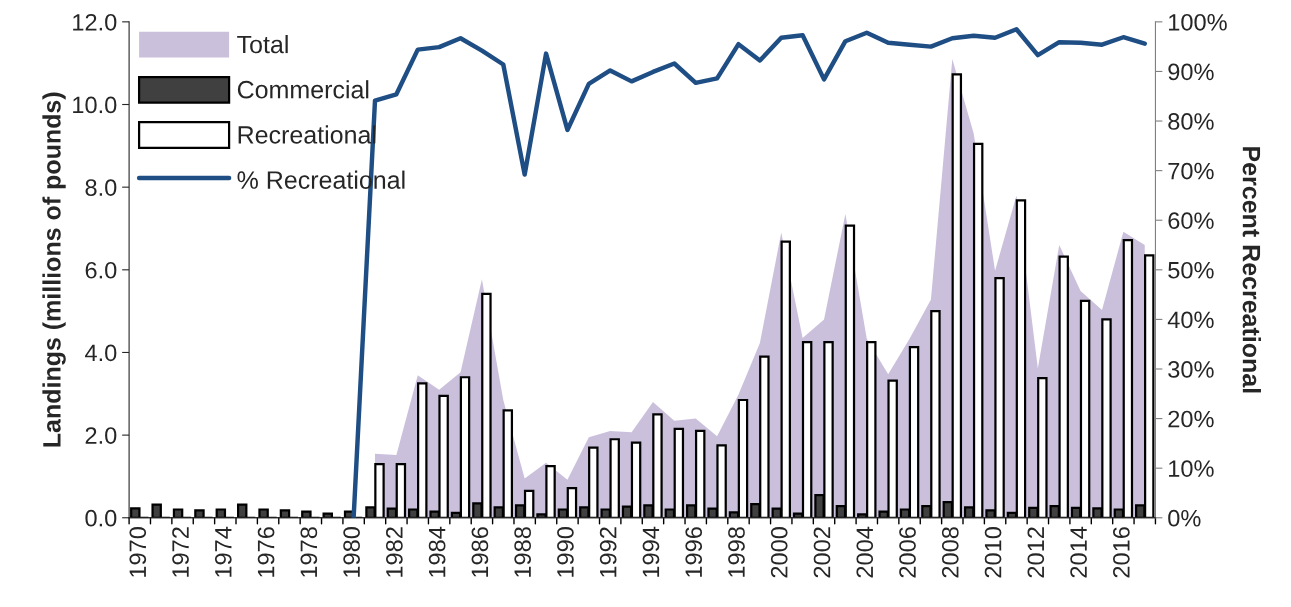  I want to click on y2-tick-label: 90%, so click(1191, 72).